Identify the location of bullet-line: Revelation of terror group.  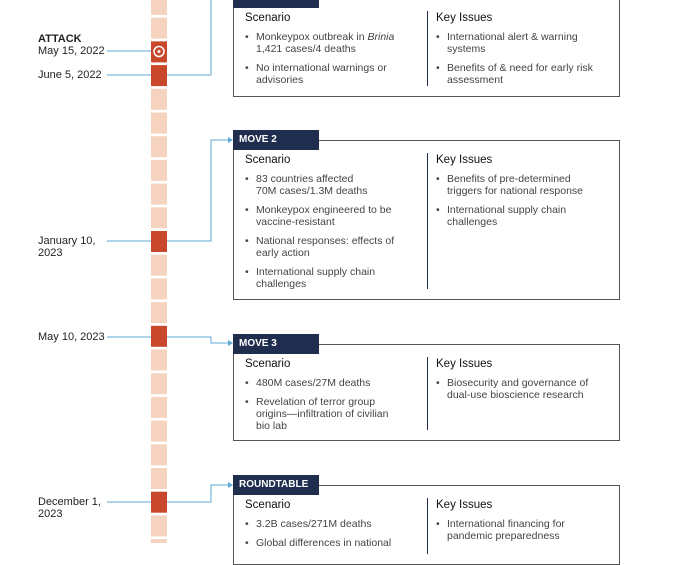
(316, 402).